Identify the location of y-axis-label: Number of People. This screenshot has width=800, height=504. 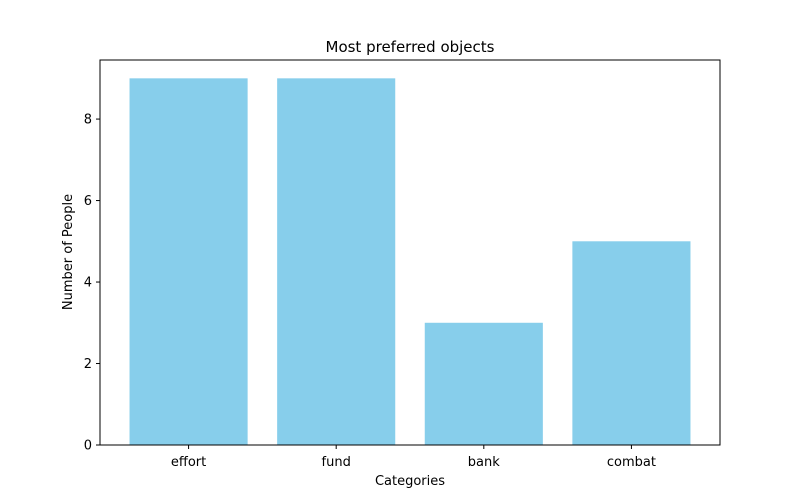
(68, 252).